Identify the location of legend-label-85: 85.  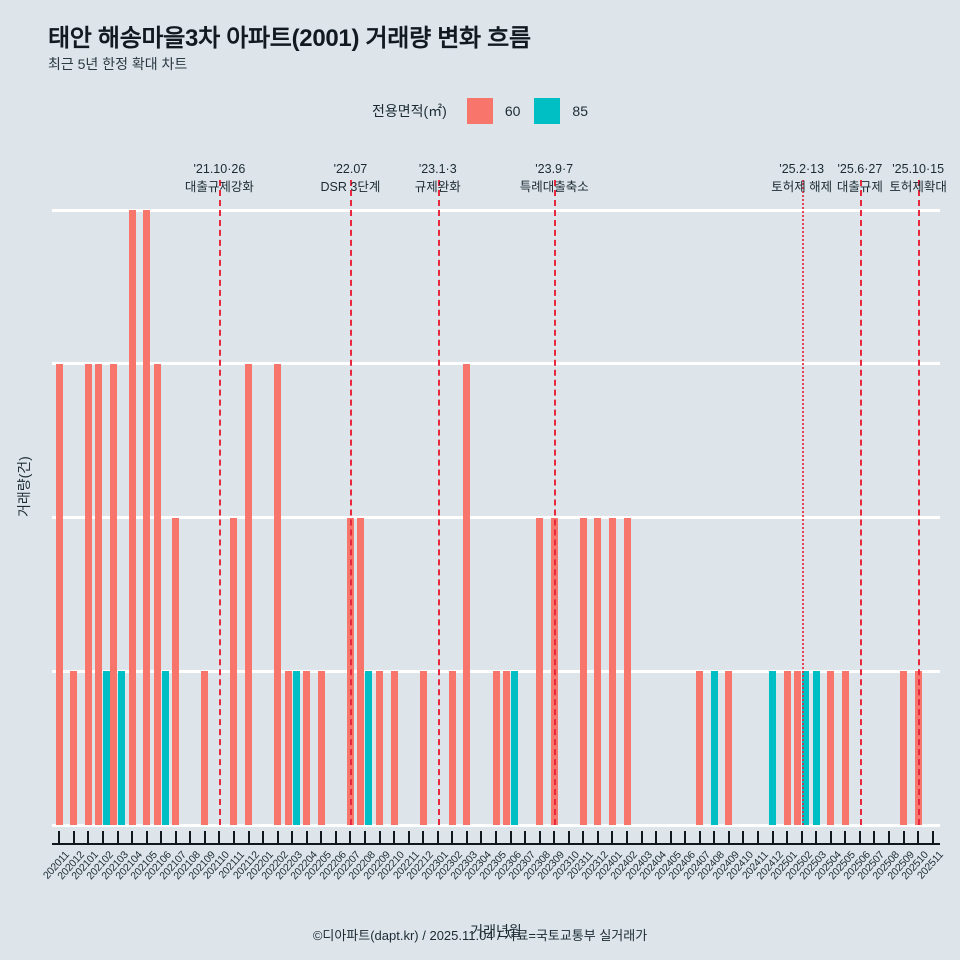
(580, 111).